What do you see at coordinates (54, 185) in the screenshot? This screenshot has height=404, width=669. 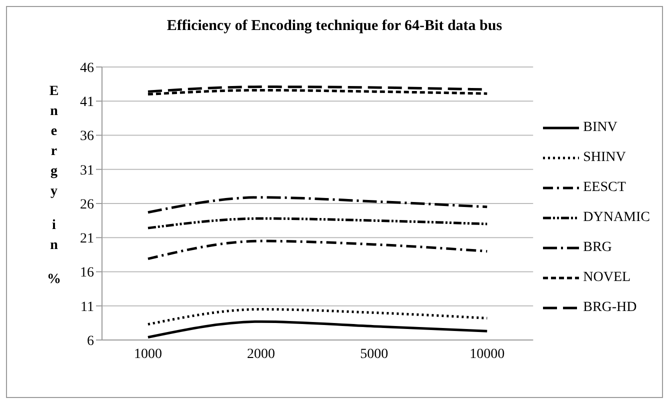 I see `text: Energy in %` at bounding box center [54, 185].